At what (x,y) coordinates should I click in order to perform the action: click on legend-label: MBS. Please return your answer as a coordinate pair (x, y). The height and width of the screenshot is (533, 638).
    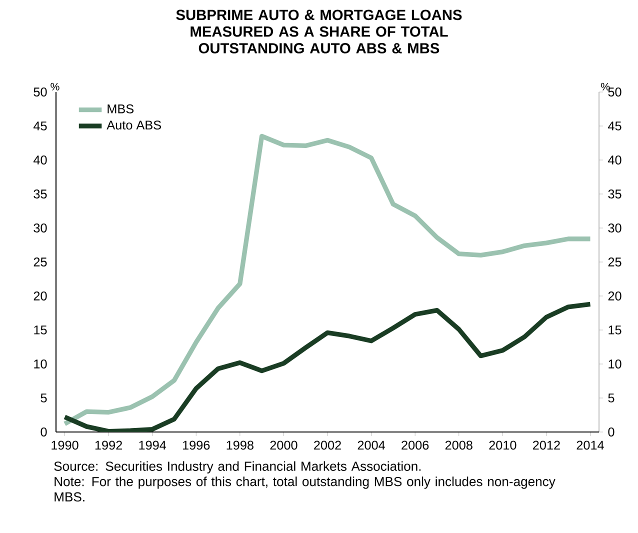
    Looking at the image, I should click on (121, 109).